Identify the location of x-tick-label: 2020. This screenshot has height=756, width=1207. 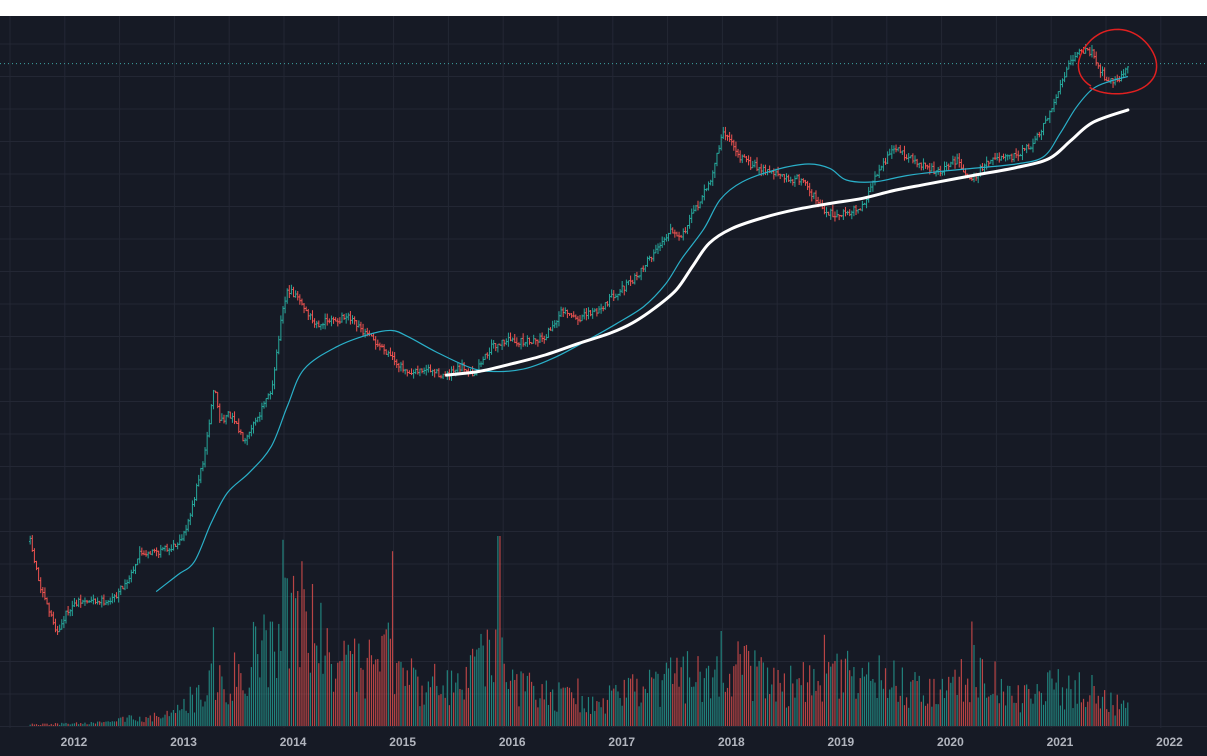
(950, 742).